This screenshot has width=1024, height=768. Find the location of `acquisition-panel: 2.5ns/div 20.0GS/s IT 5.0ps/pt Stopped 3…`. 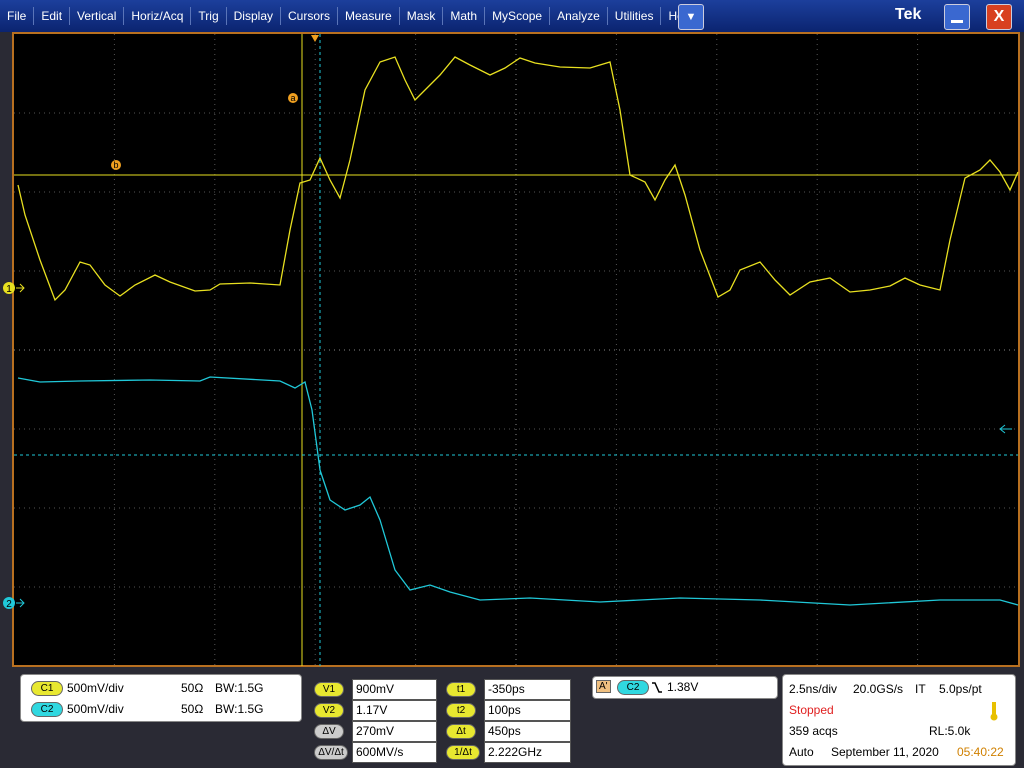

acquisition-panel: 2.5ns/div 20.0GS/s IT 5.0ps/pt Stopped 3… is located at coordinates (899, 720).